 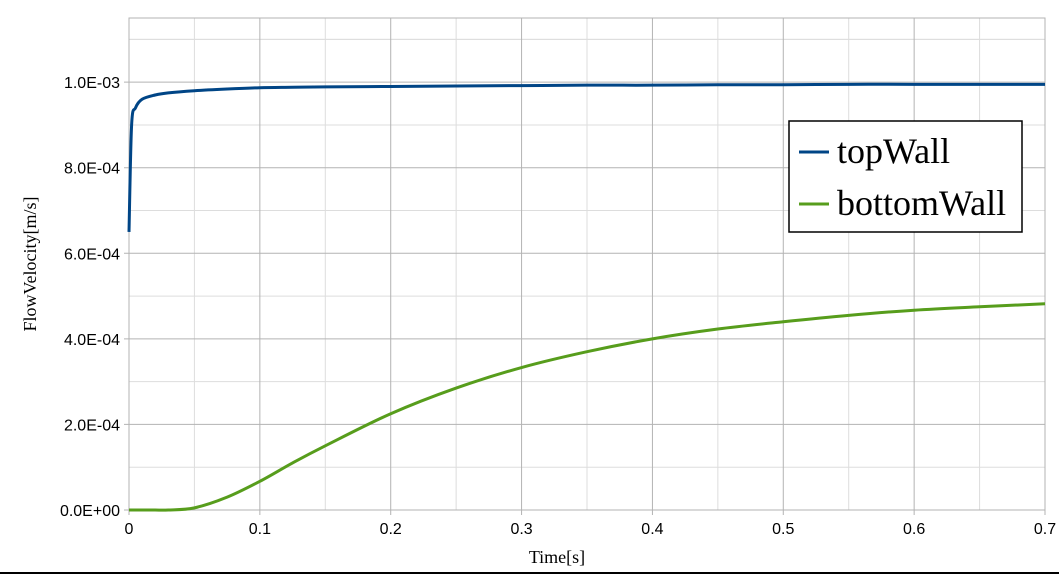 I want to click on x-tick-label: 0.1, so click(x=260, y=529).